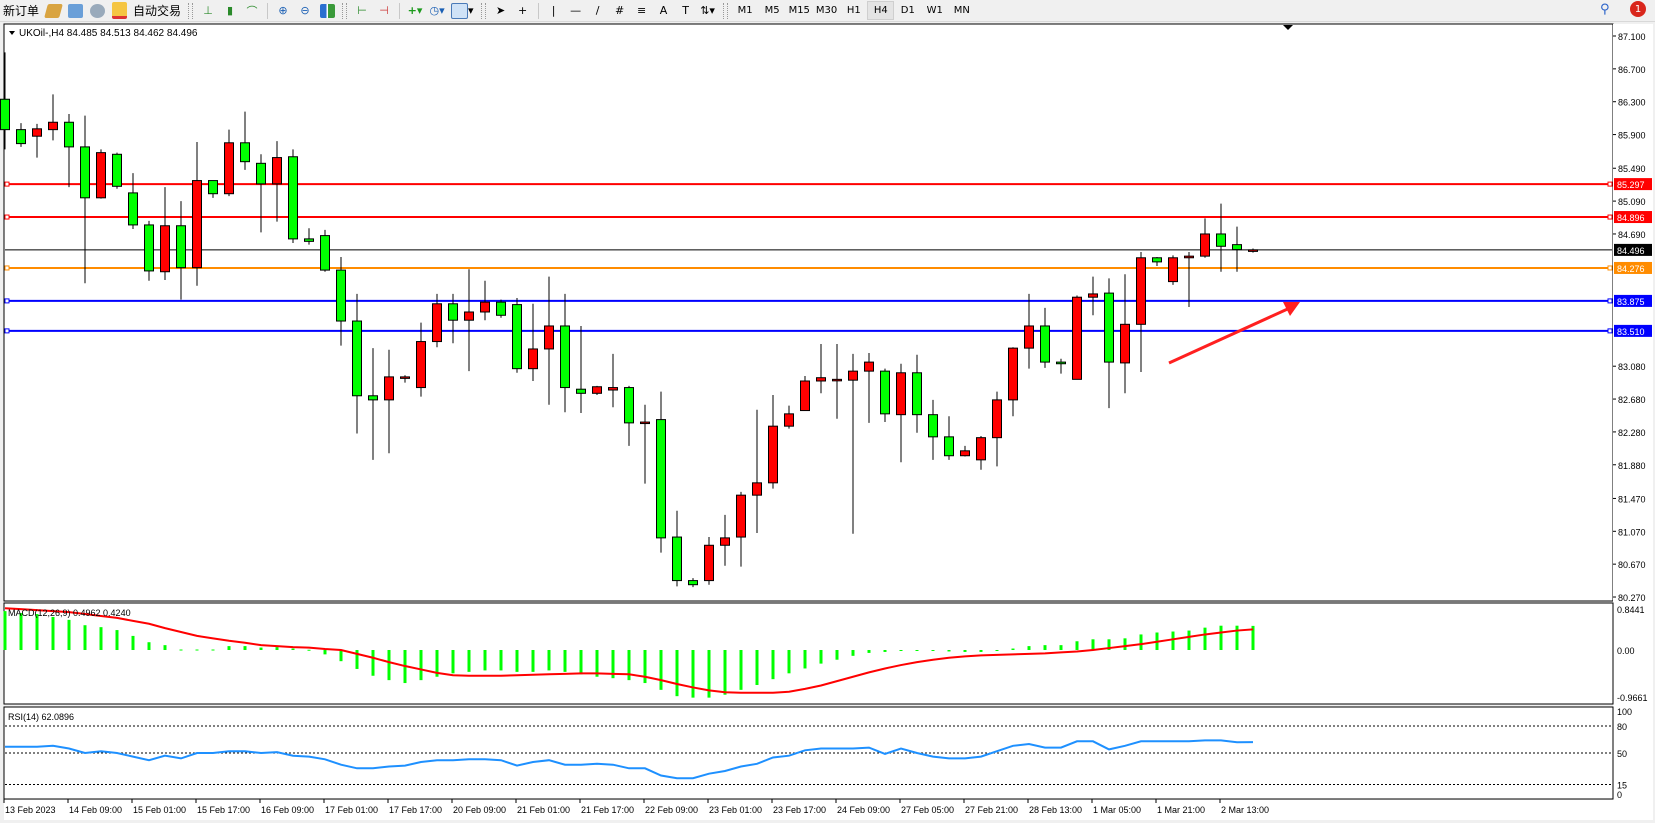 Image resolution: width=1655 pixels, height=823 pixels. Describe the element at coordinates (553, 10) in the screenshot. I see `vertical-line-icon: |` at that location.